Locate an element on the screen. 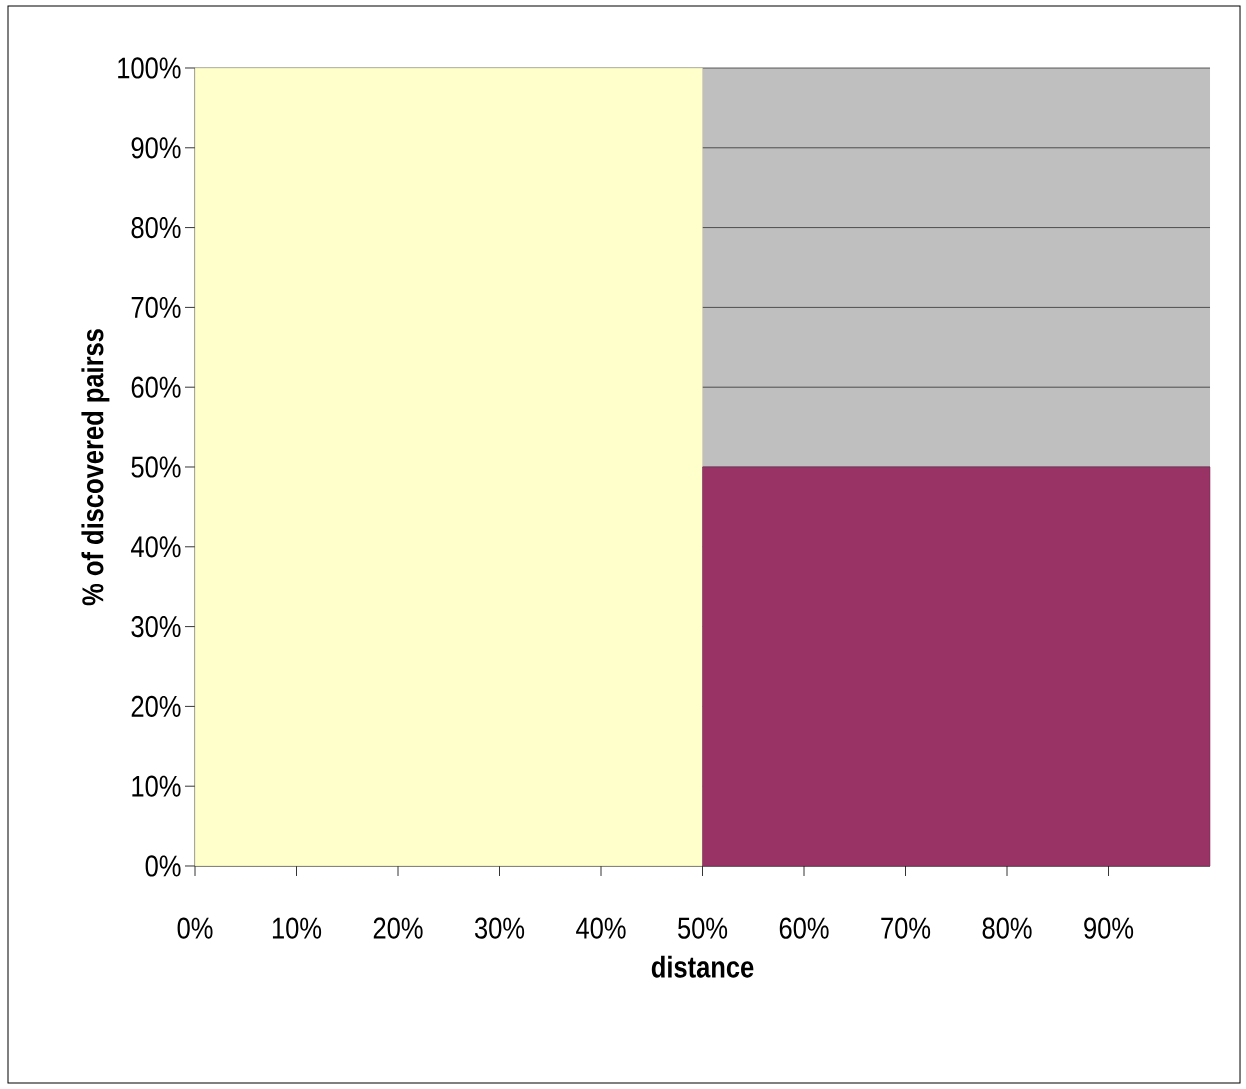 The image size is (1246, 1089). x-tick-label: 50% is located at coordinates (703, 928).